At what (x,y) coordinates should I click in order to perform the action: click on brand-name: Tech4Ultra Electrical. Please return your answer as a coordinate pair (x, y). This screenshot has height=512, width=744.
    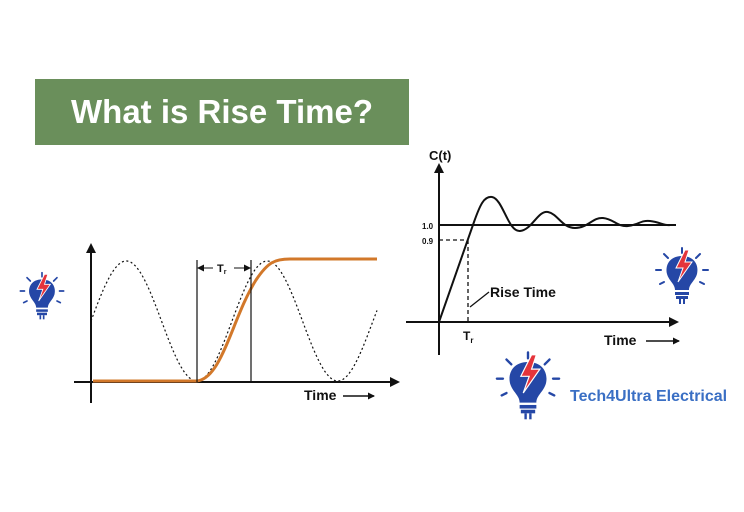
    Looking at the image, I should click on (649, 396).